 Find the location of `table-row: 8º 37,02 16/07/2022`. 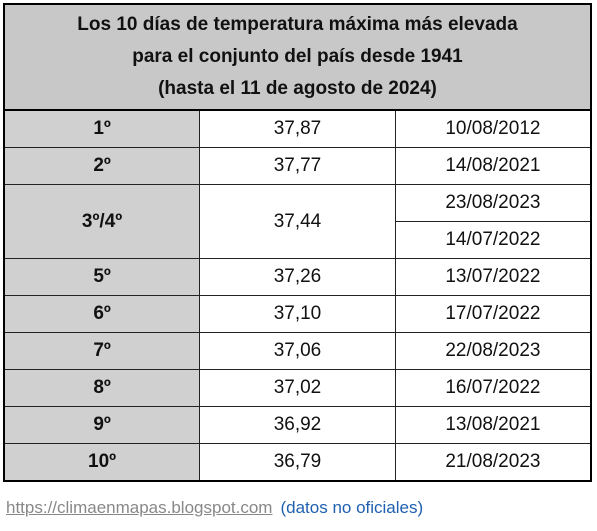

table-row: 8º 37,02 16/07/2022 is located at coordinates (297, 388).